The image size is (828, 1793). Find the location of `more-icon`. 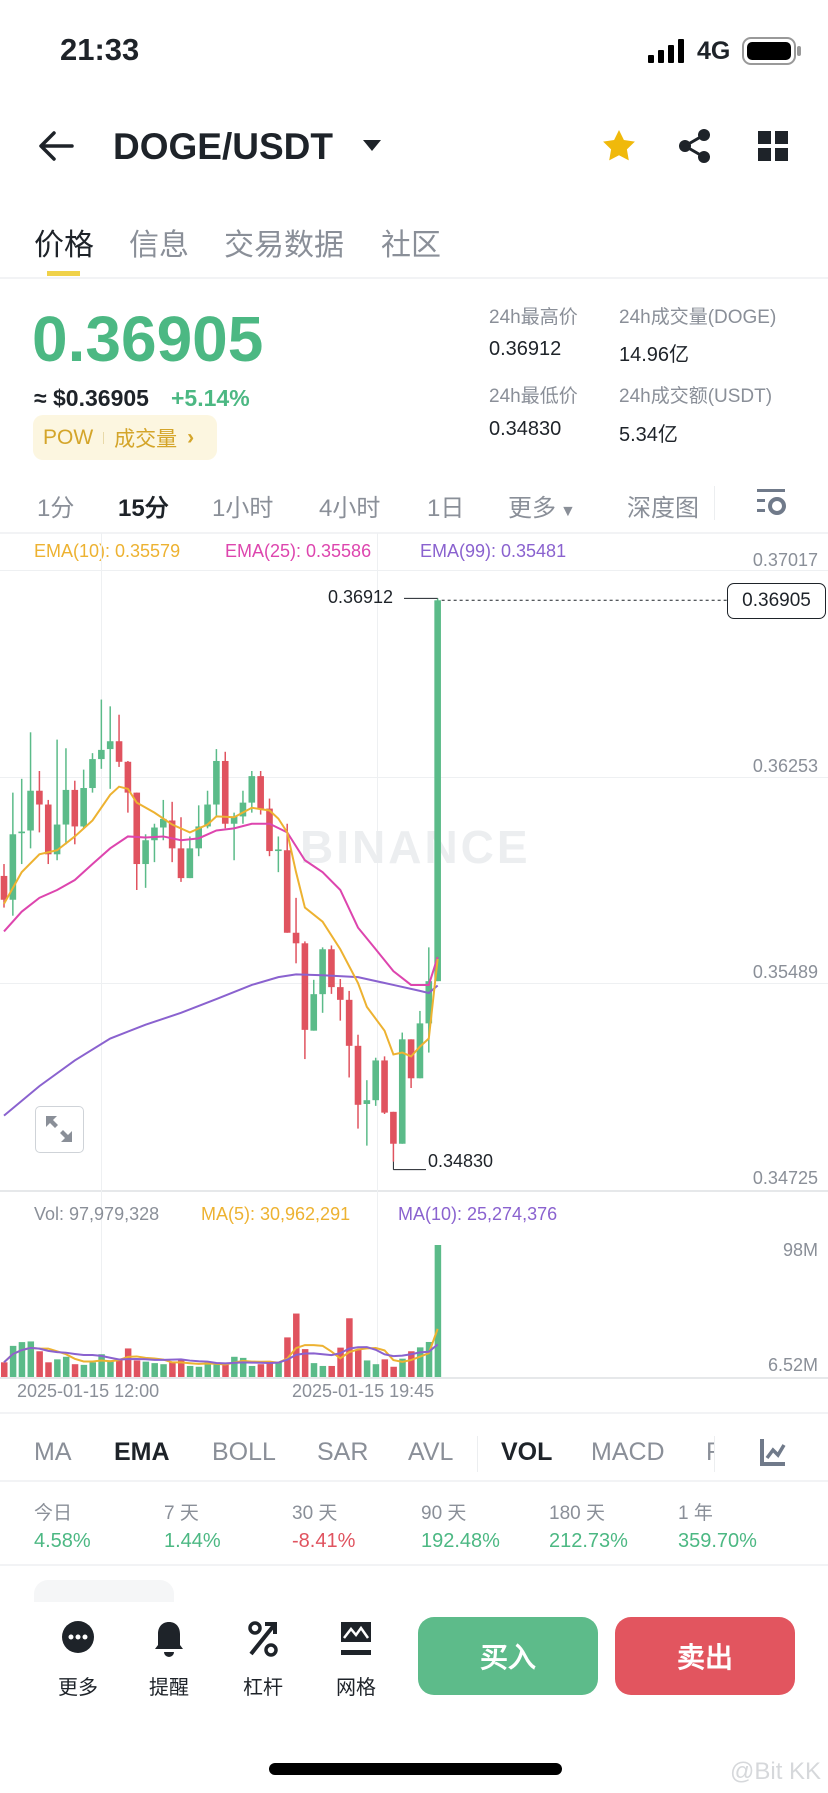

more-icon is located at coordinates (78, 1637).